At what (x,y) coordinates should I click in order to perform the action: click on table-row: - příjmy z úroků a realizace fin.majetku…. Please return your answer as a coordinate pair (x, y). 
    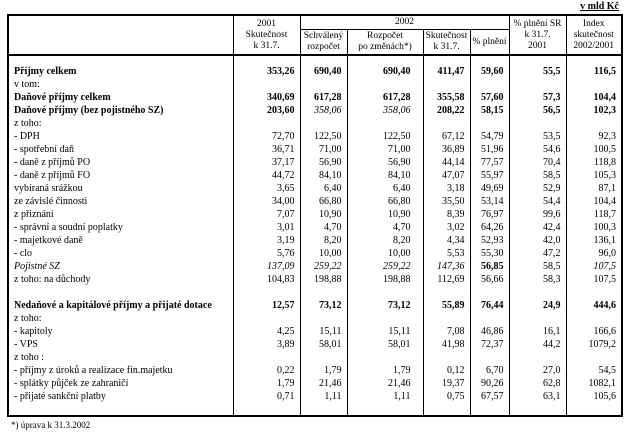
    Looking at the image, I should click on (315, 370).